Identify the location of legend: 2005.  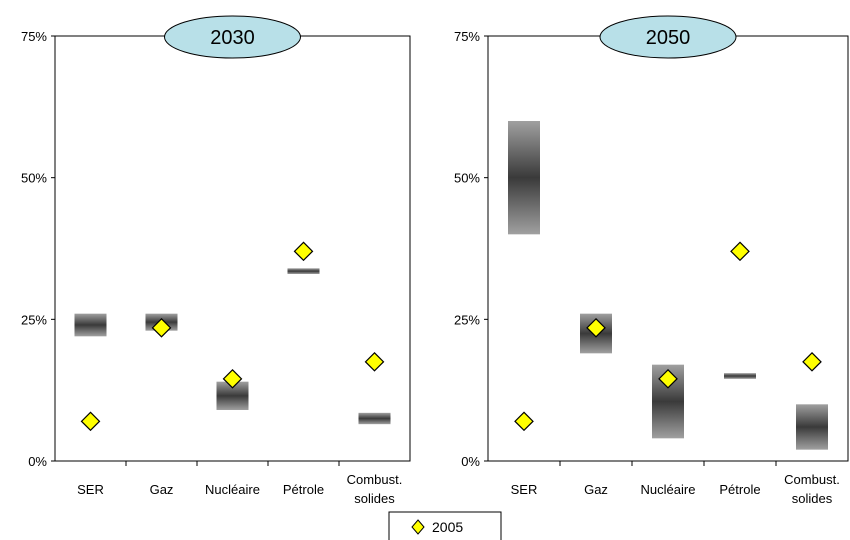
(445, 525).